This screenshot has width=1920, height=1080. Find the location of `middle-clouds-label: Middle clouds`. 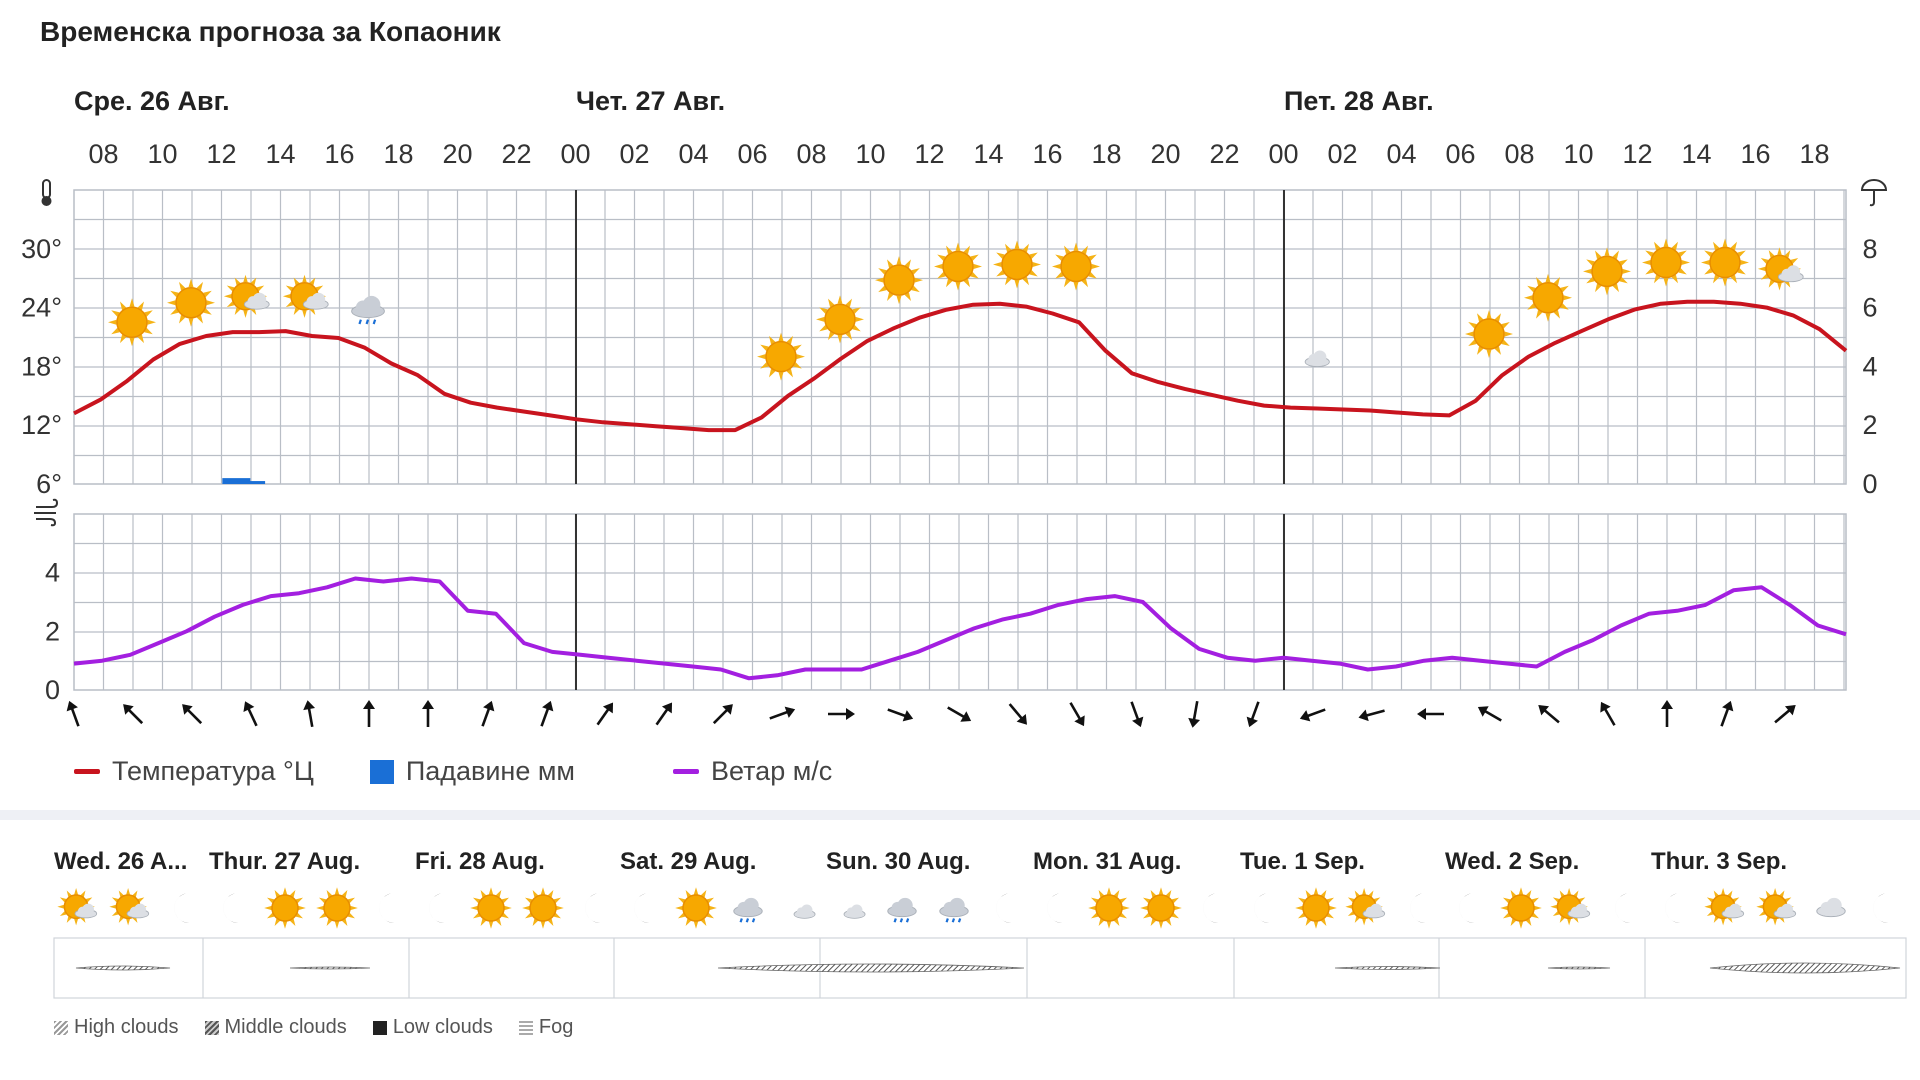

middle-clouds-label: Middle clouds is located at coordinates (285, 1027).